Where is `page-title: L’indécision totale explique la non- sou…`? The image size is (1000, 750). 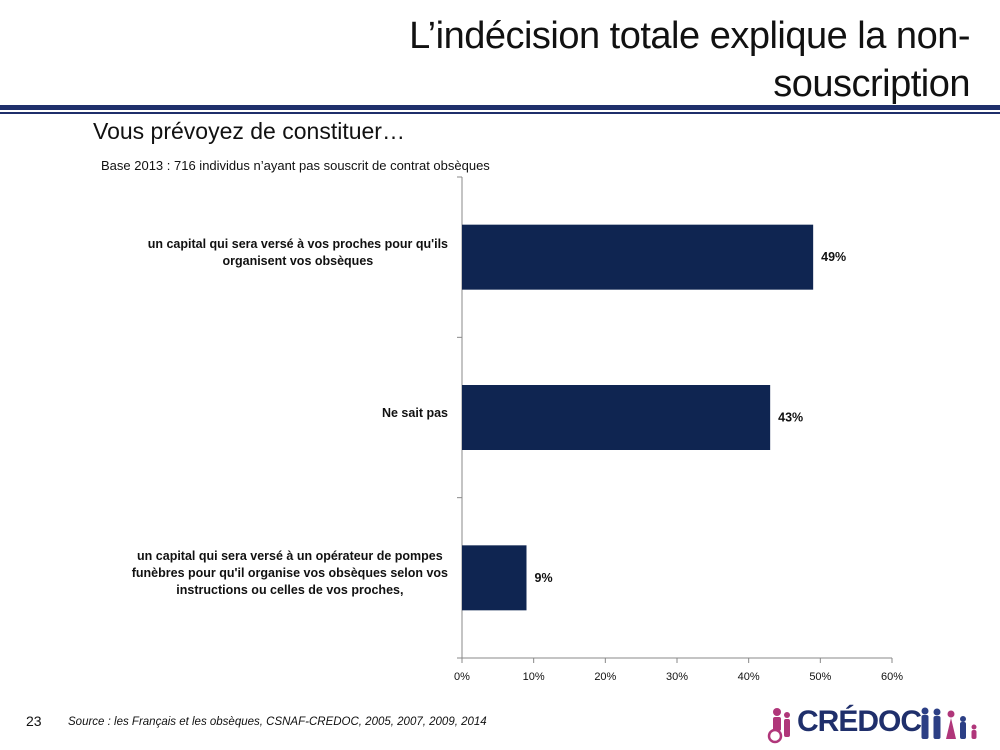
page-title: L’indécision totale explique la non- sou… is located at coordinates (650, 60).